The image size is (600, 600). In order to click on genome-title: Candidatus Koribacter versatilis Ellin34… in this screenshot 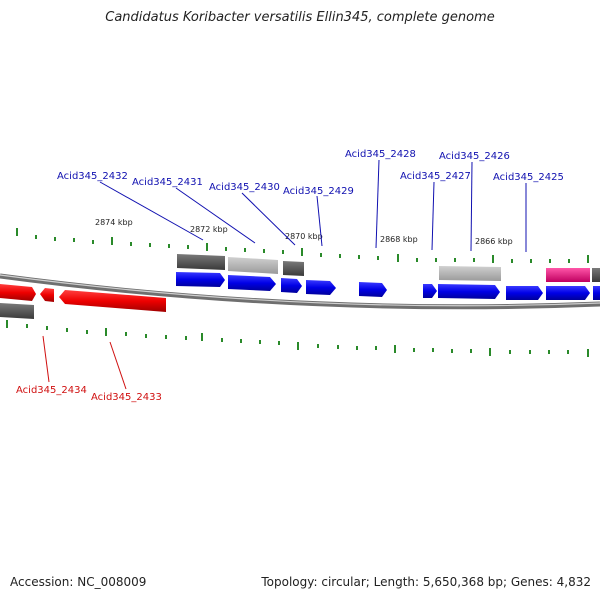, I will do `click(300, 17)`.